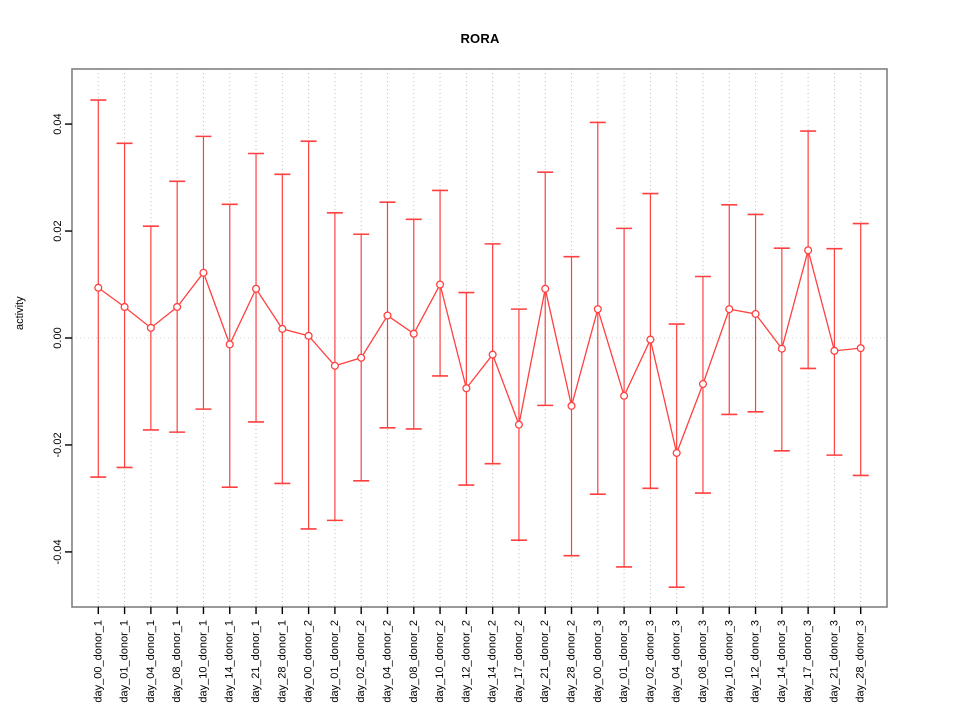  I want to click on x-tick-label: day_08_donor_2, so click(414, 661).